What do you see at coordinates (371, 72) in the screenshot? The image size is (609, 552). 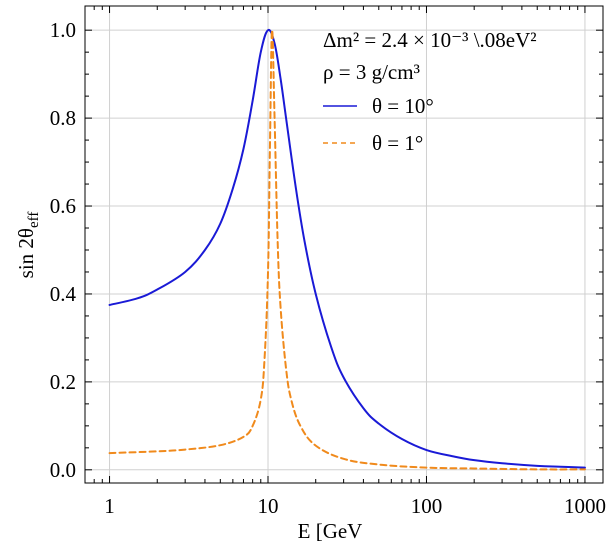 I see `annotation-density: ρ = 3 g/cm³` at bounding box center [371, 72].